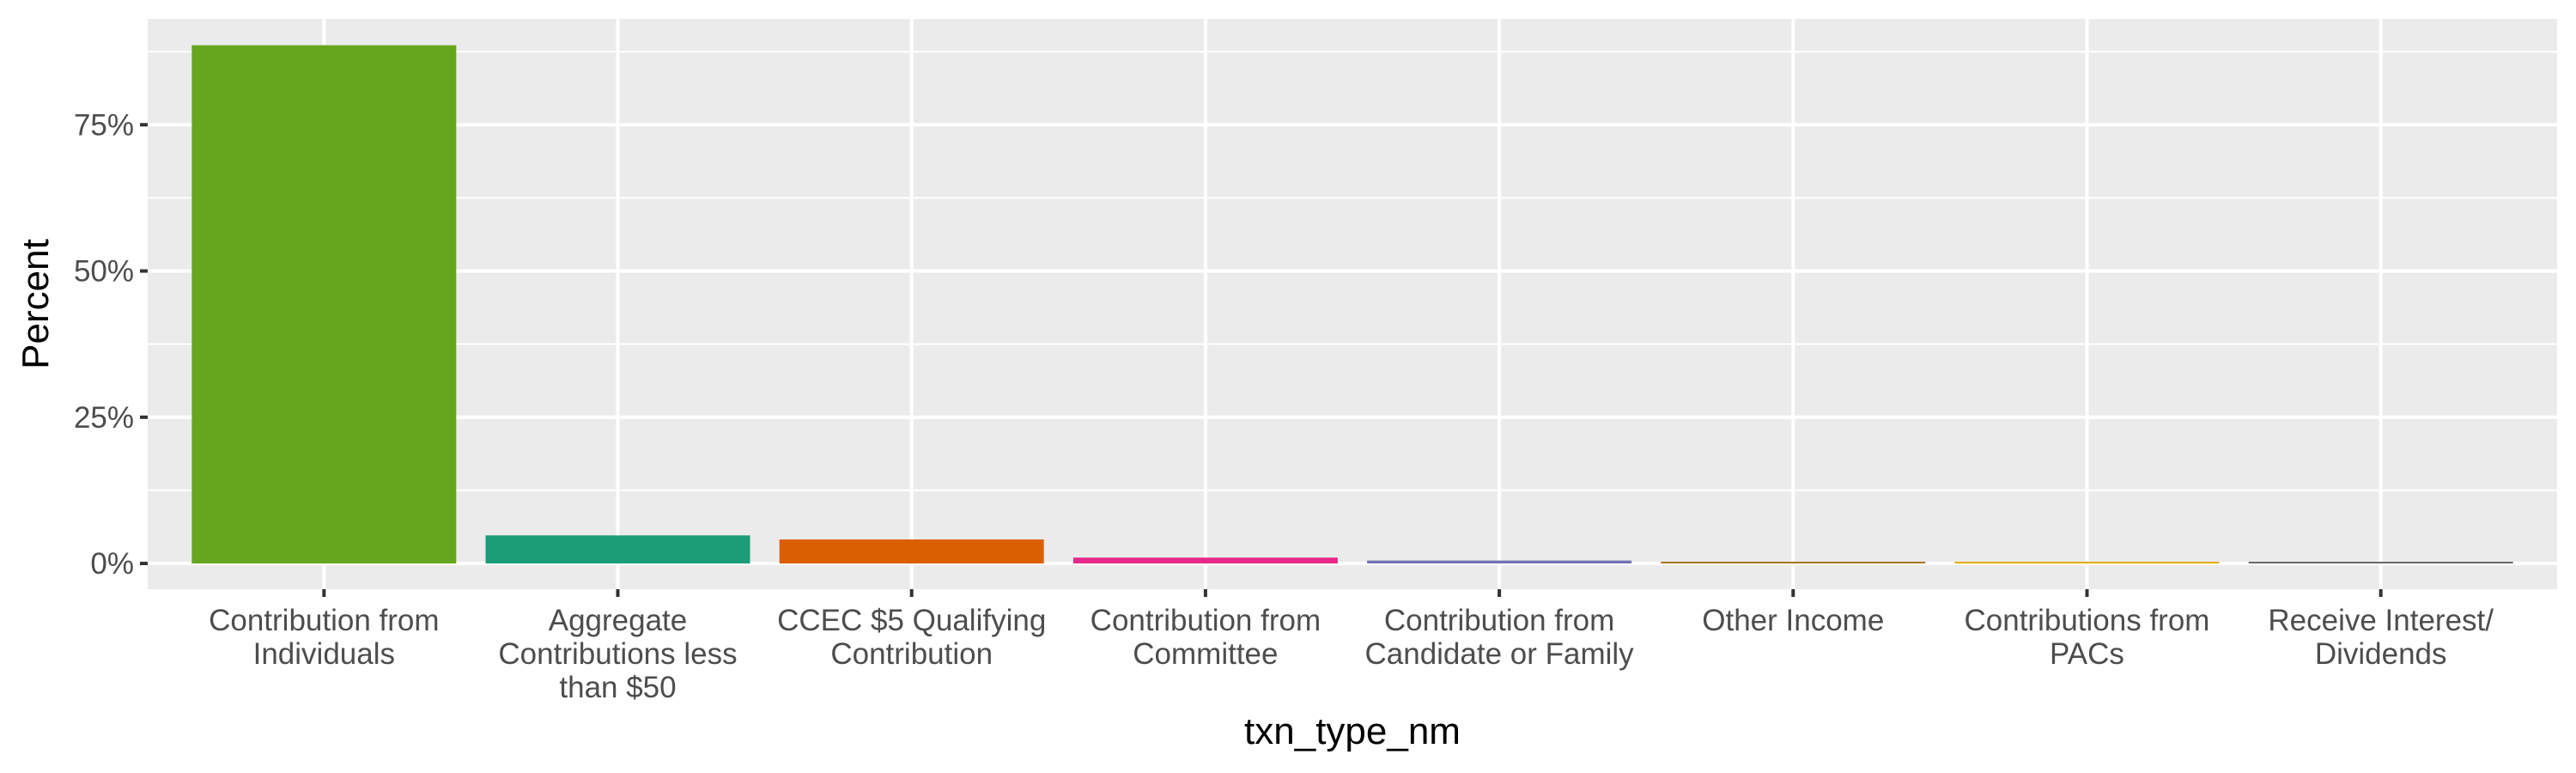  I want to click on y-axis: 0% 25% 50% 75%, so click(111, 344).